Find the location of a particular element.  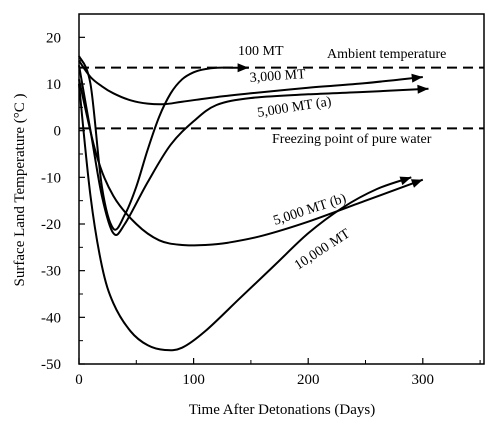

y-tick-label: -50 is located at coordinates (51, 365).